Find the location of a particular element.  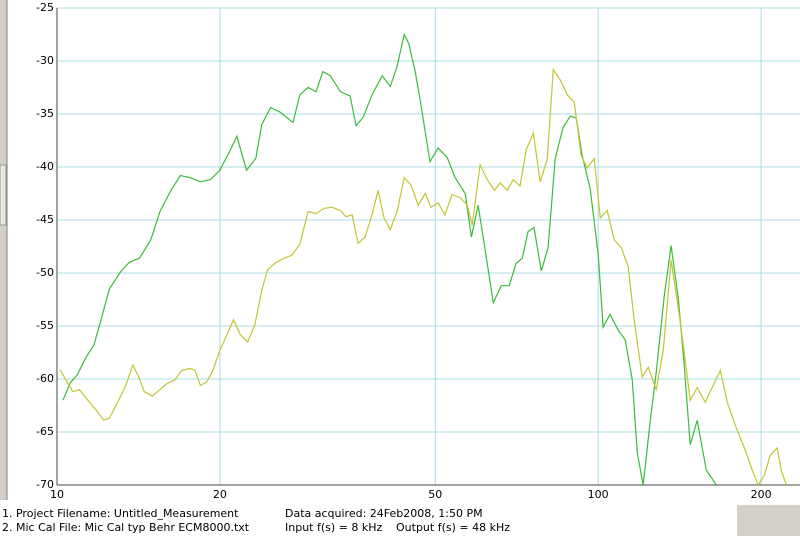

side-scroll is located at coordinates (3, 195).